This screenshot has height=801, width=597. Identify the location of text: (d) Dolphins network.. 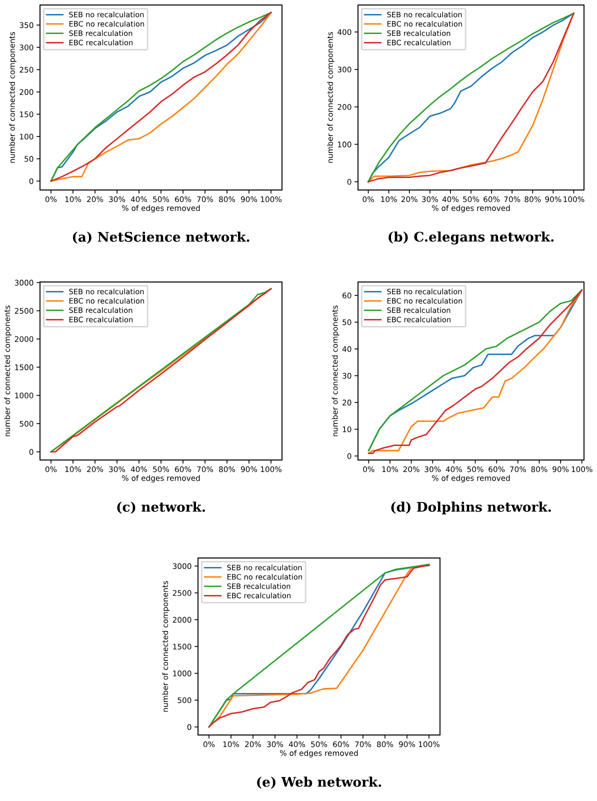
(471, 508).